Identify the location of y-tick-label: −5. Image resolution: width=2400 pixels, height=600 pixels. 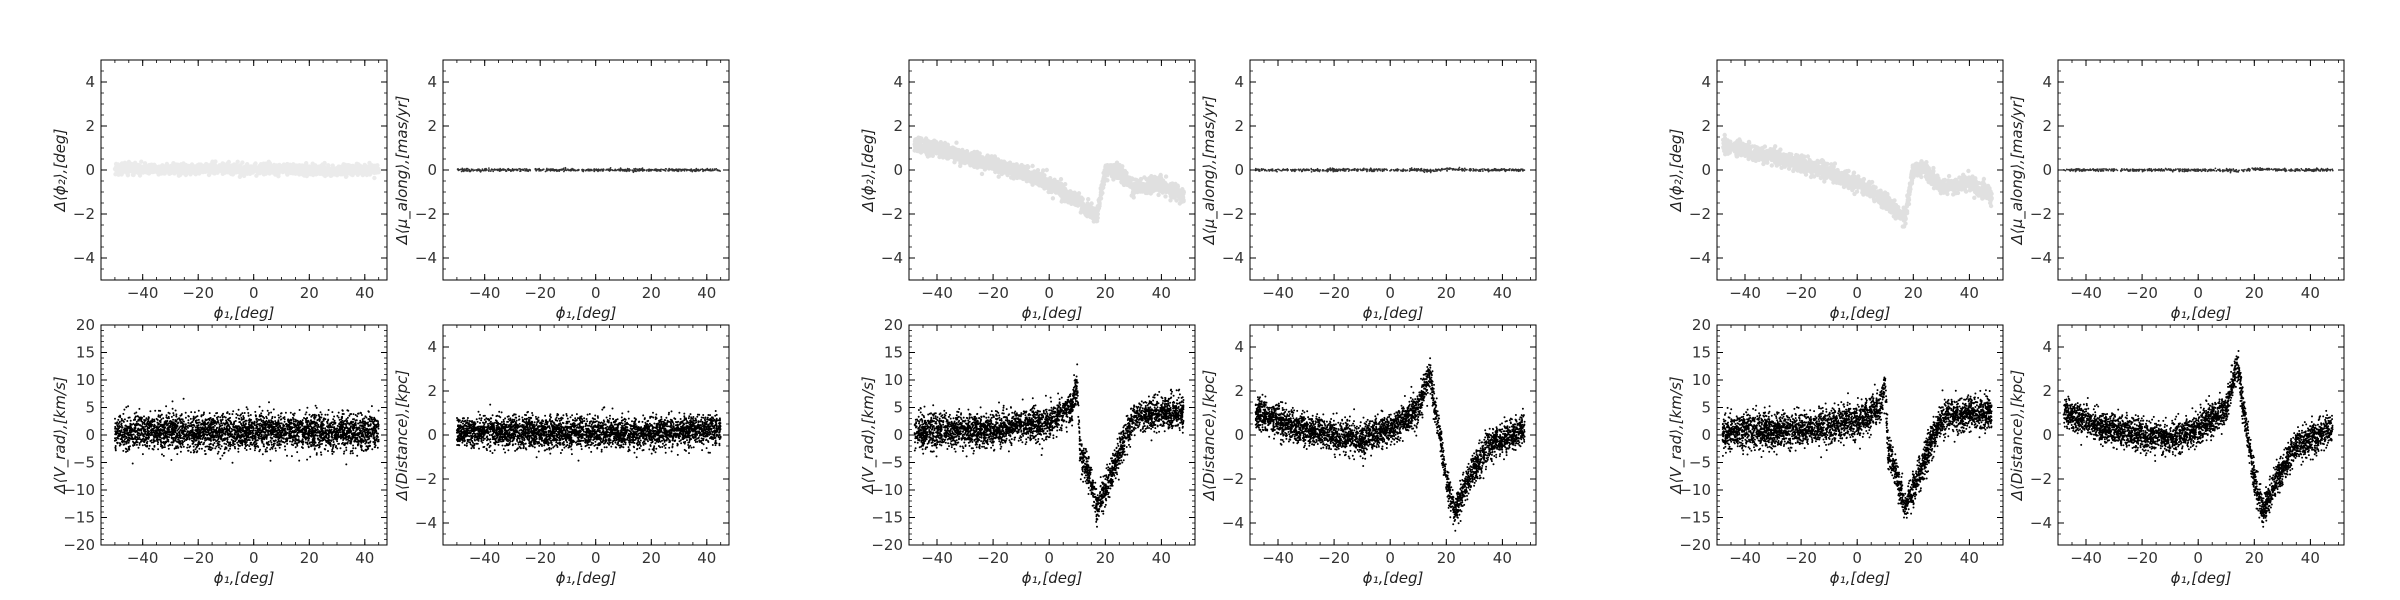
(84, 463).